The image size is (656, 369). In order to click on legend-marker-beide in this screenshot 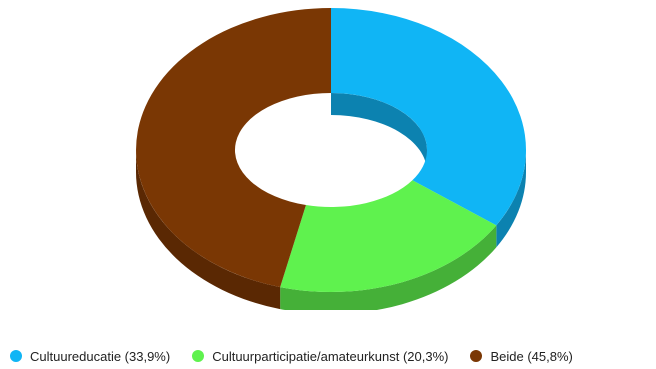, I will do `click(476, 356)`.